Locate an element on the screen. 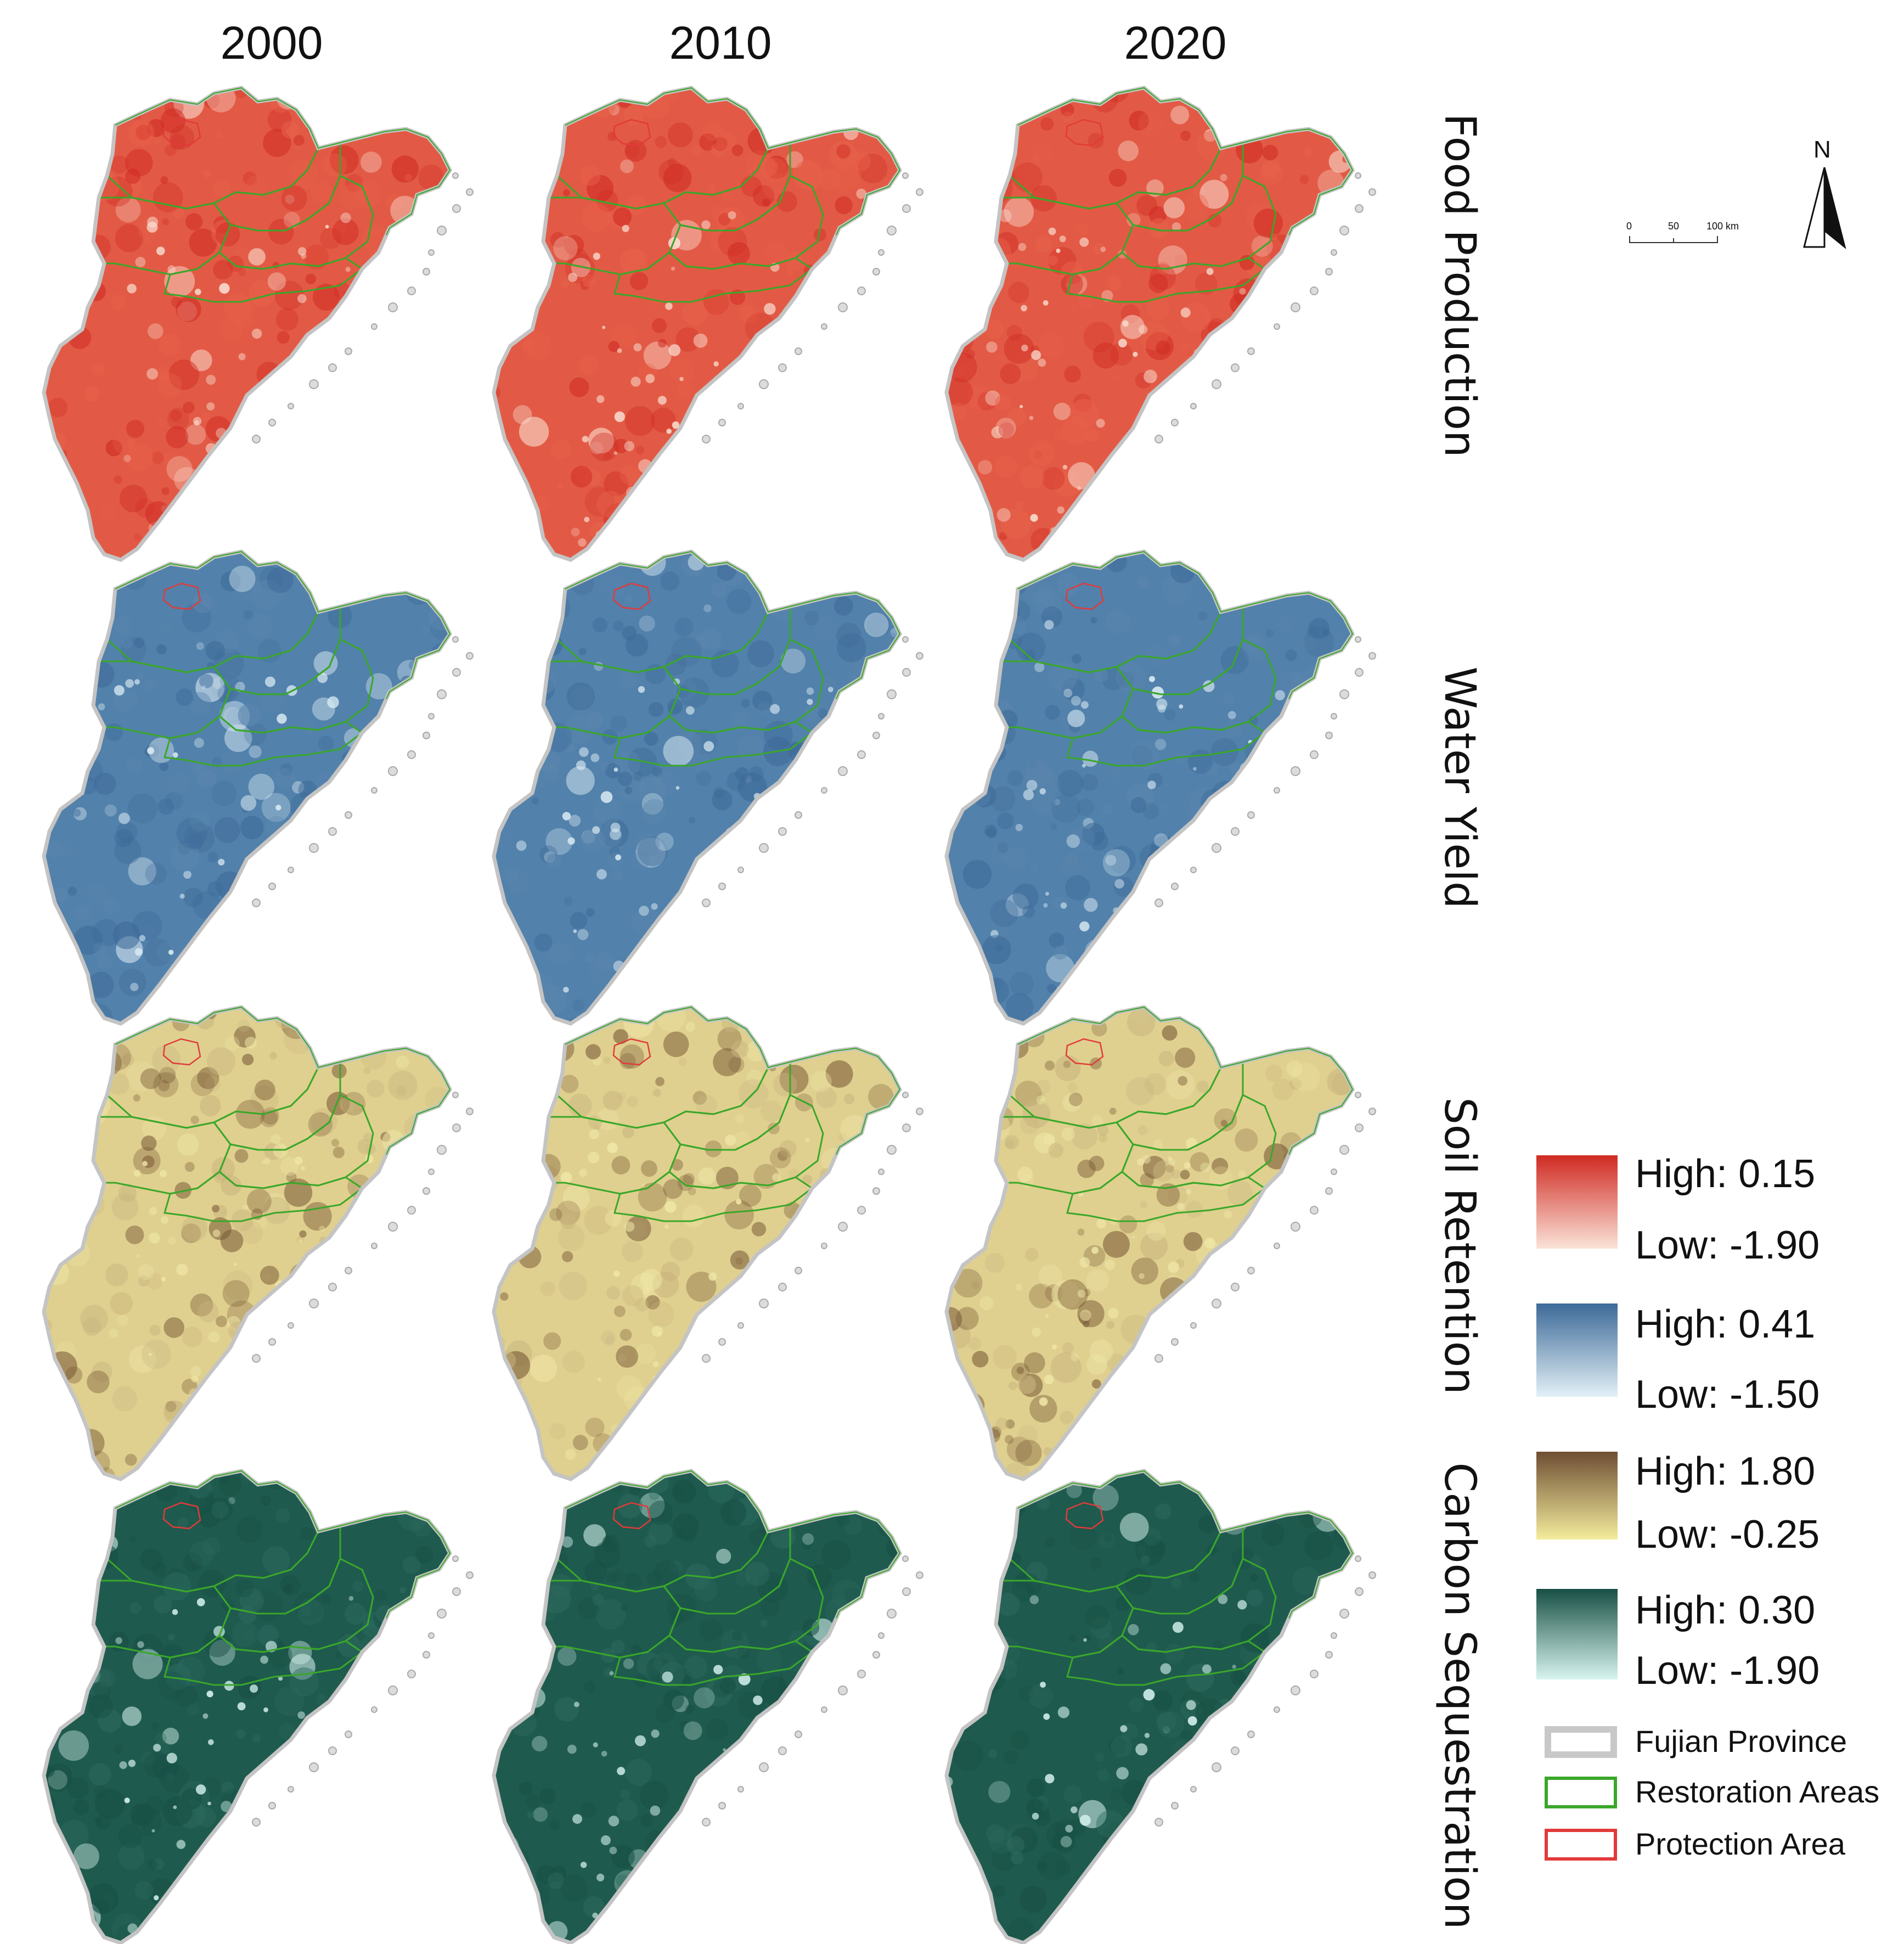 Image resolution: width=1904 pixels, height=1944 pixels. legend-food-high: High: 0.15 is located at coordinates (1725, 1174).